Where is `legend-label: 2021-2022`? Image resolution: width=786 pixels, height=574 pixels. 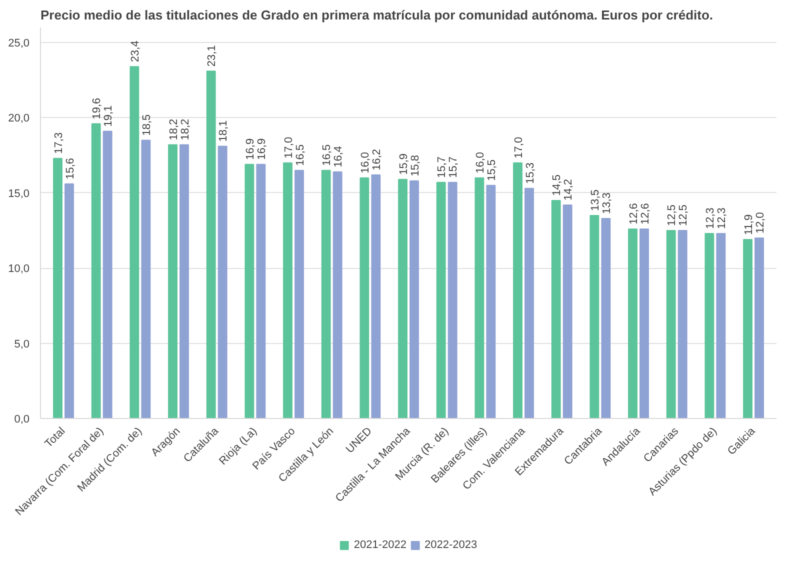 legend-label: 2021-2022 is located at coordinates (380, 545).